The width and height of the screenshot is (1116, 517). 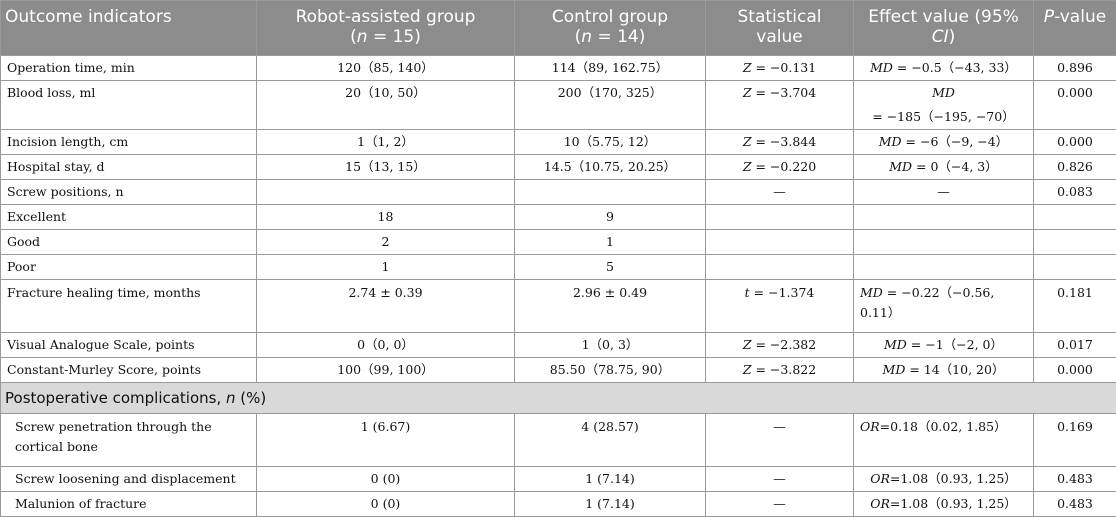 What do you see at coordinates (1075, 167) in the screenshot?
I see `p-value: 0.826` at bounding box center [1075, 167].